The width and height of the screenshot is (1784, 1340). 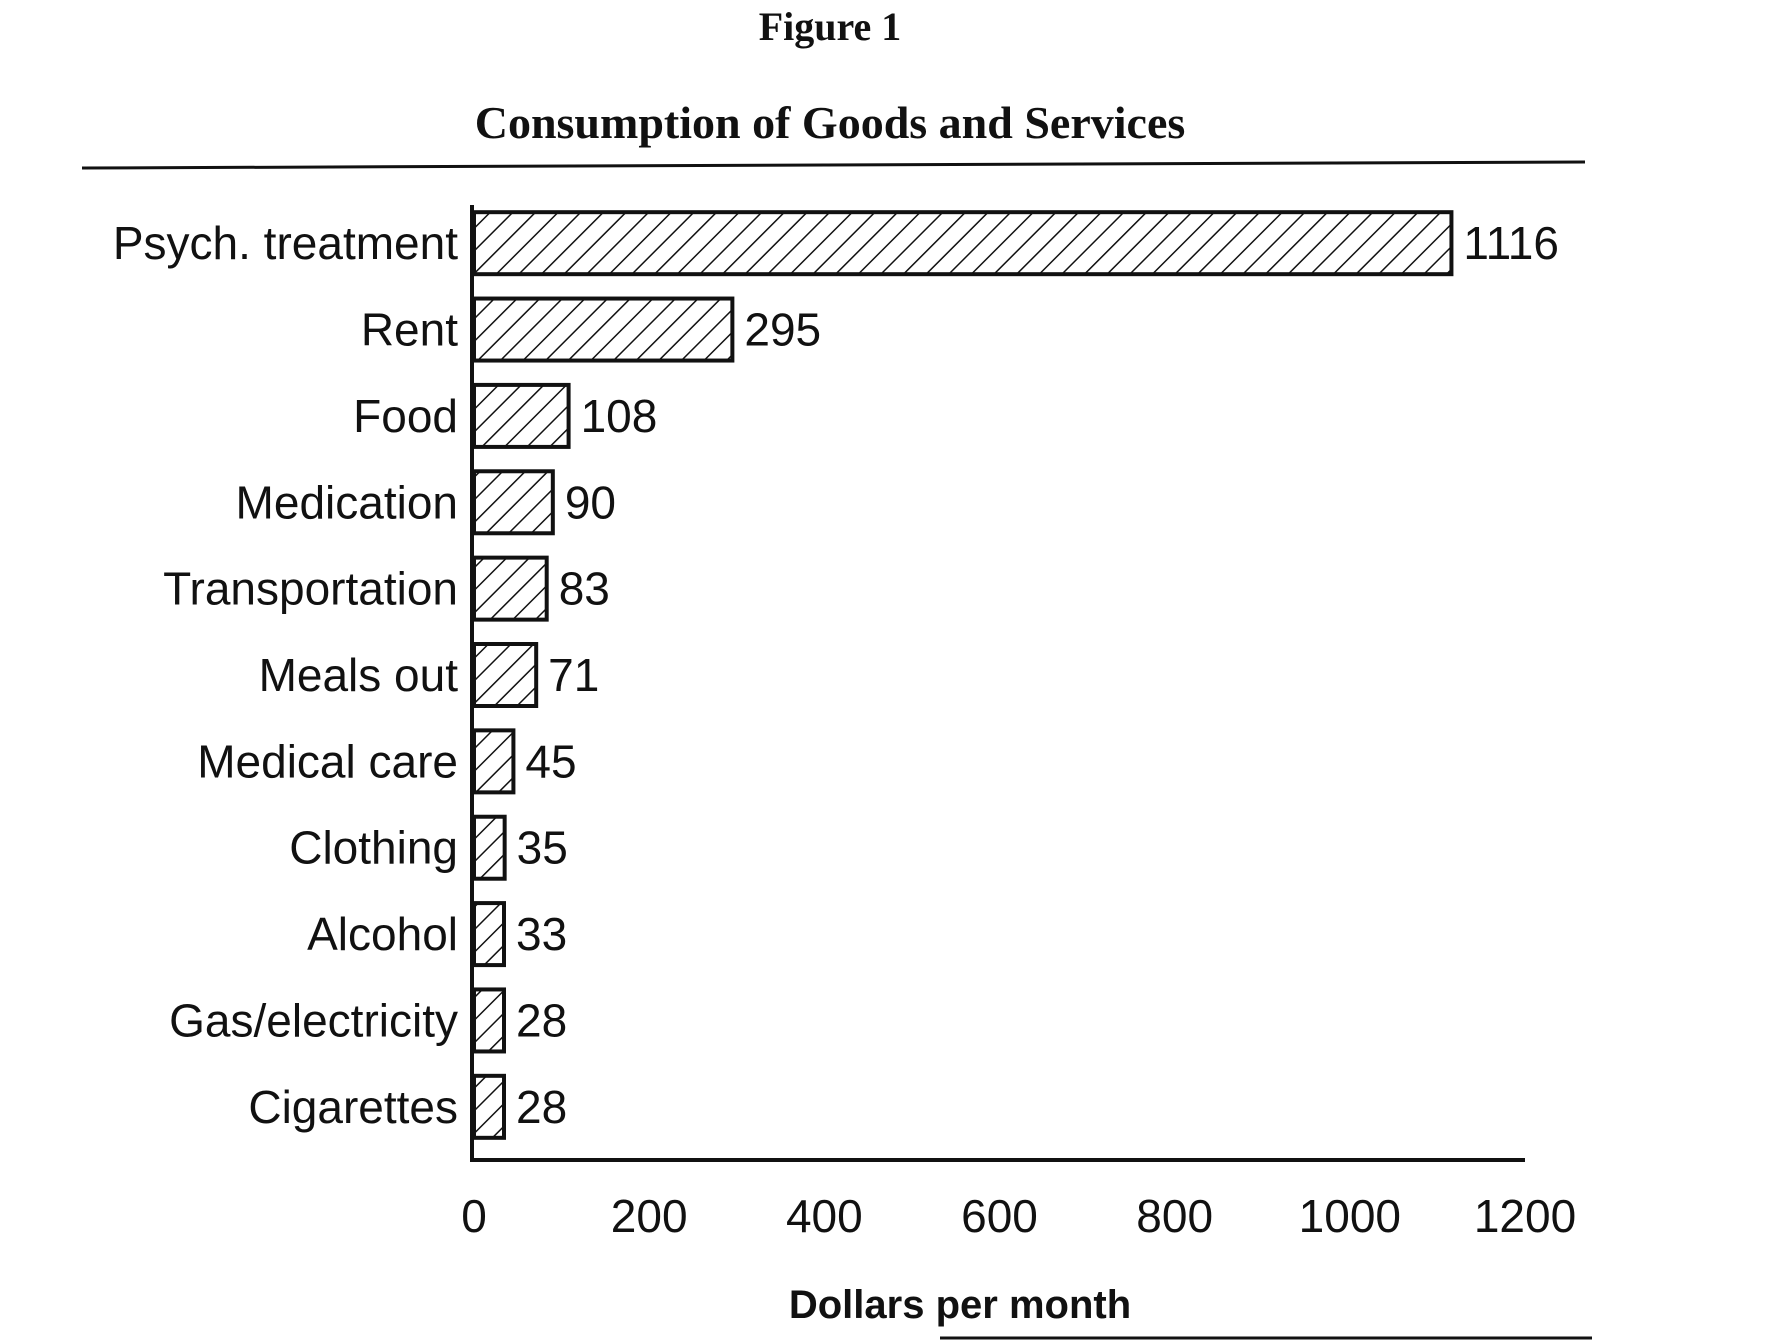 What do you see at coordinates (353, 1107) in the screenshot?
I see `category-label: Cigarettes` at bounding box center [353, 1107].